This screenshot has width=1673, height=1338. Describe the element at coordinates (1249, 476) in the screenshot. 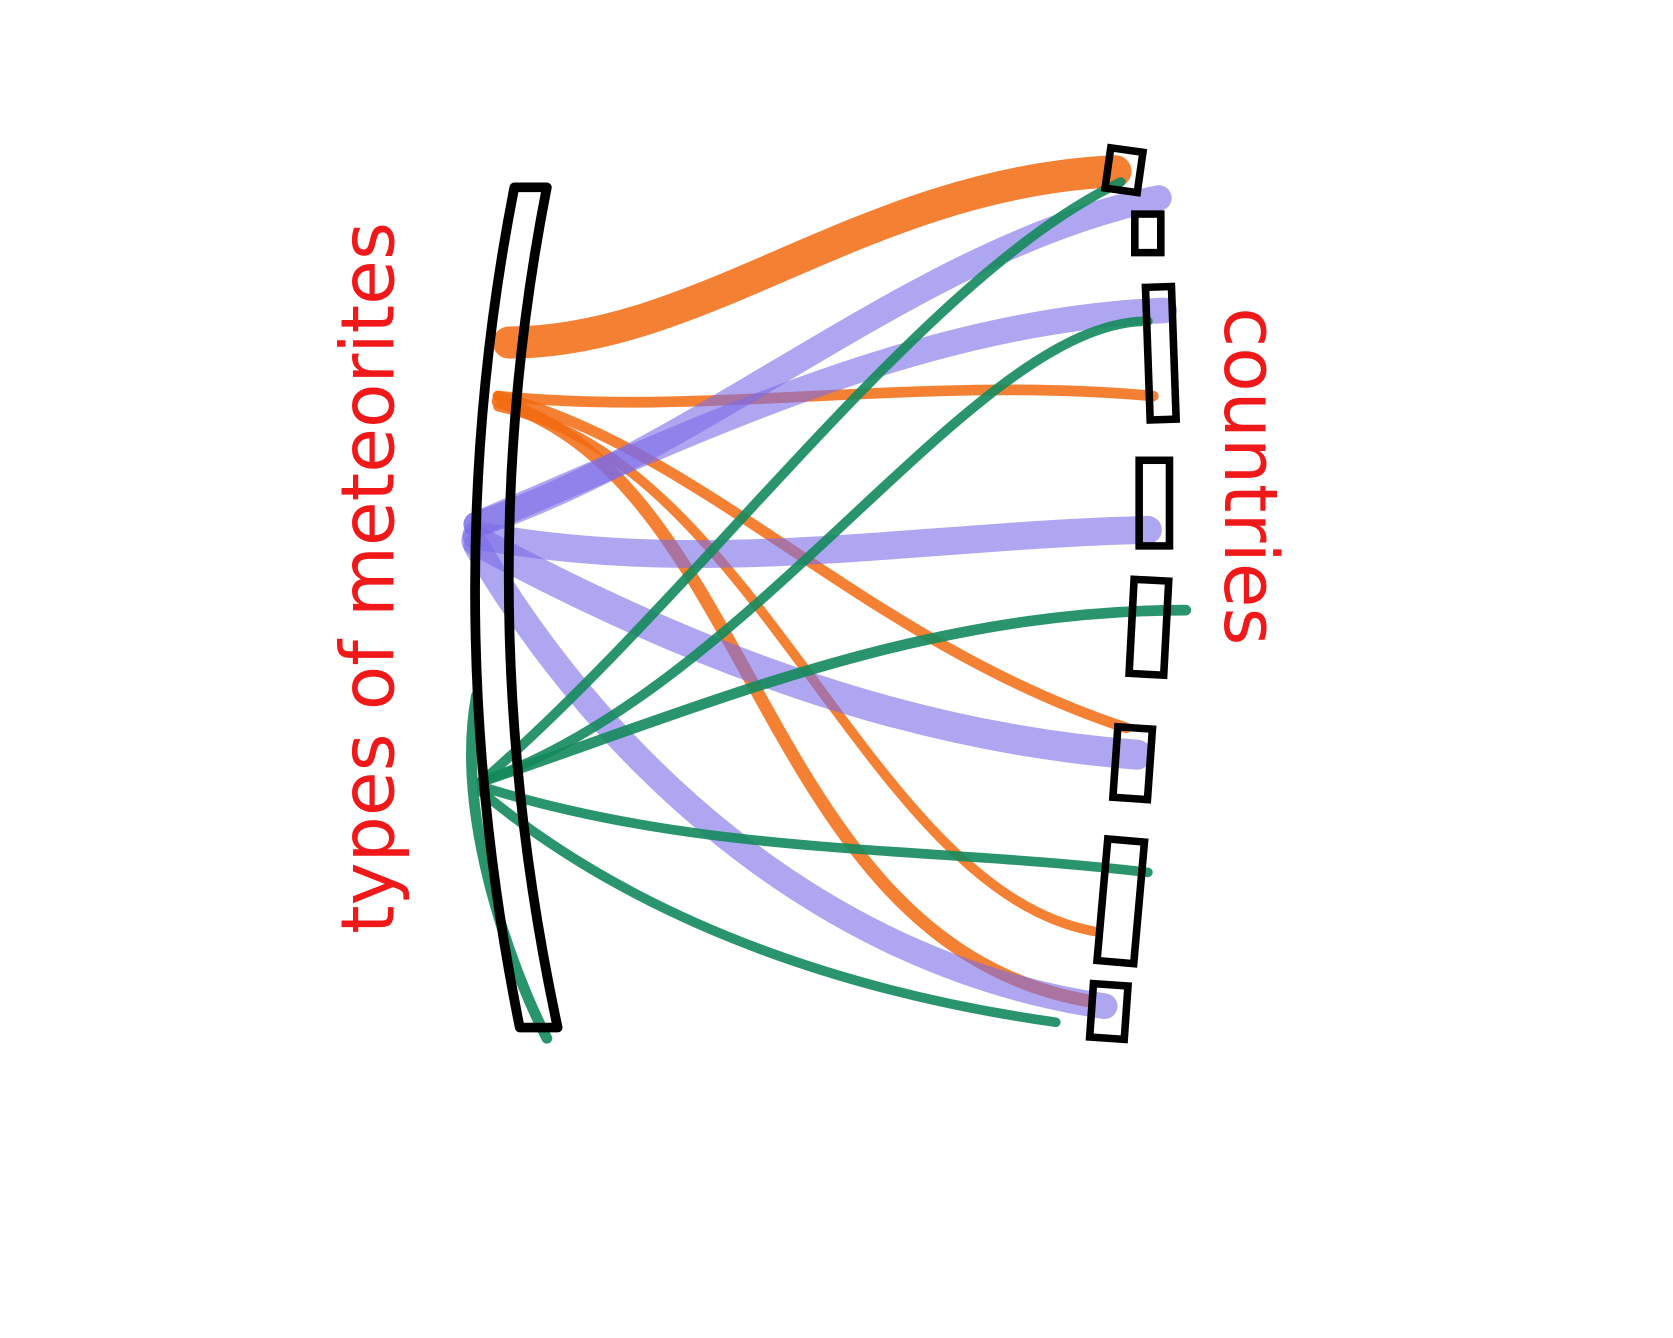

I see `right-label: countries` at that location.